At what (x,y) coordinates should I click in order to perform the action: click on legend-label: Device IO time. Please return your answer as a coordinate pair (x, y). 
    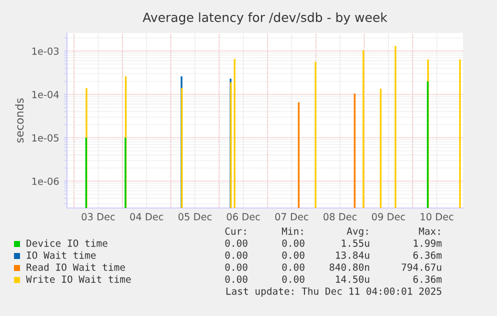
    Looking at the image, I should click on (67, 243).